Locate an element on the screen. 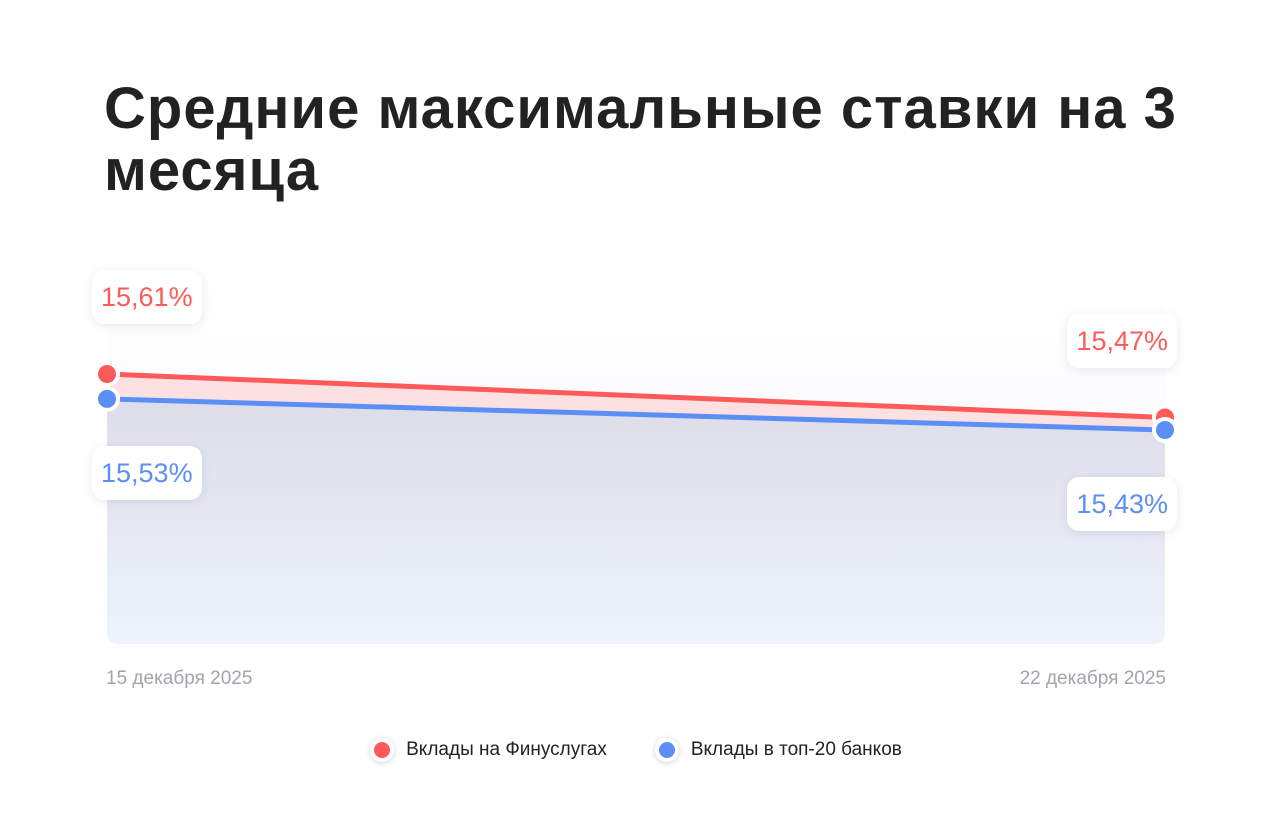  x-tick-start: 15 декабря 2025 is located at coordinates (179, 678).